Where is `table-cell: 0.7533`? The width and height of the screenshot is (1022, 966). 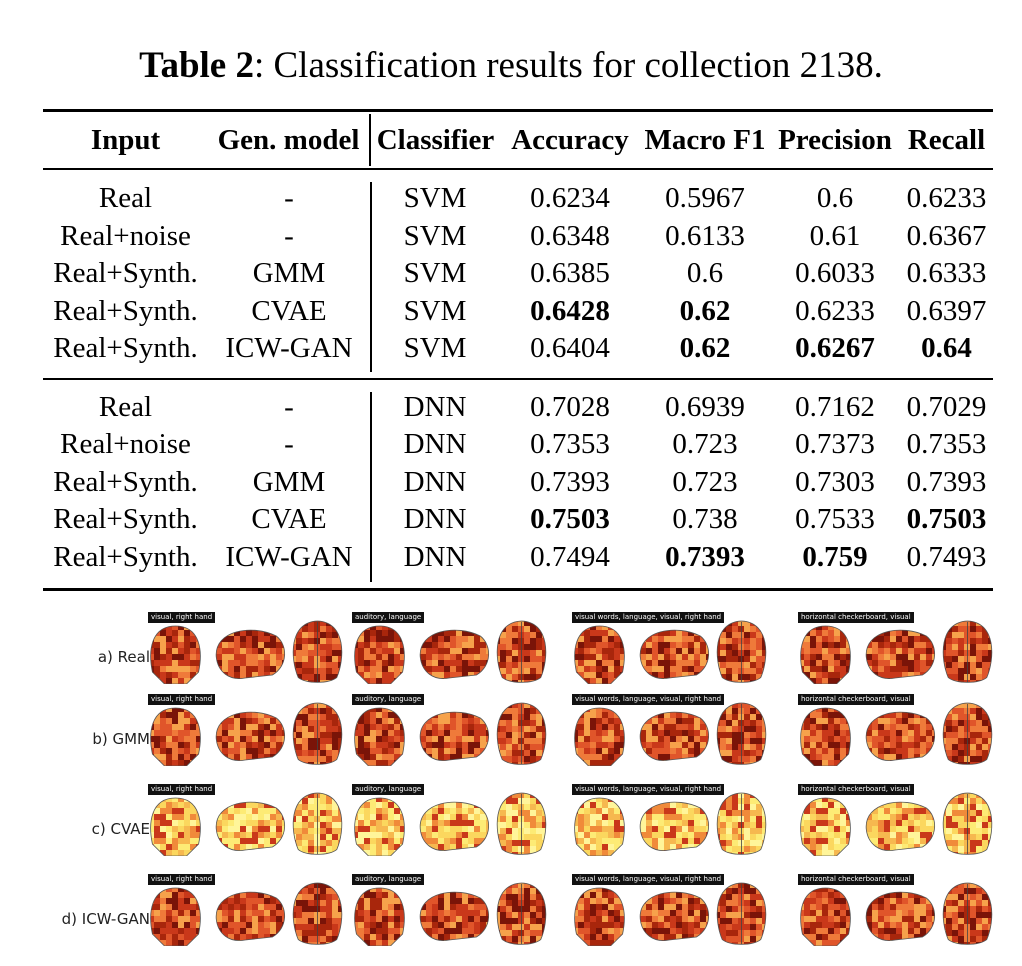 table-cell: 0.7533 is located at coordinates (835, 519).